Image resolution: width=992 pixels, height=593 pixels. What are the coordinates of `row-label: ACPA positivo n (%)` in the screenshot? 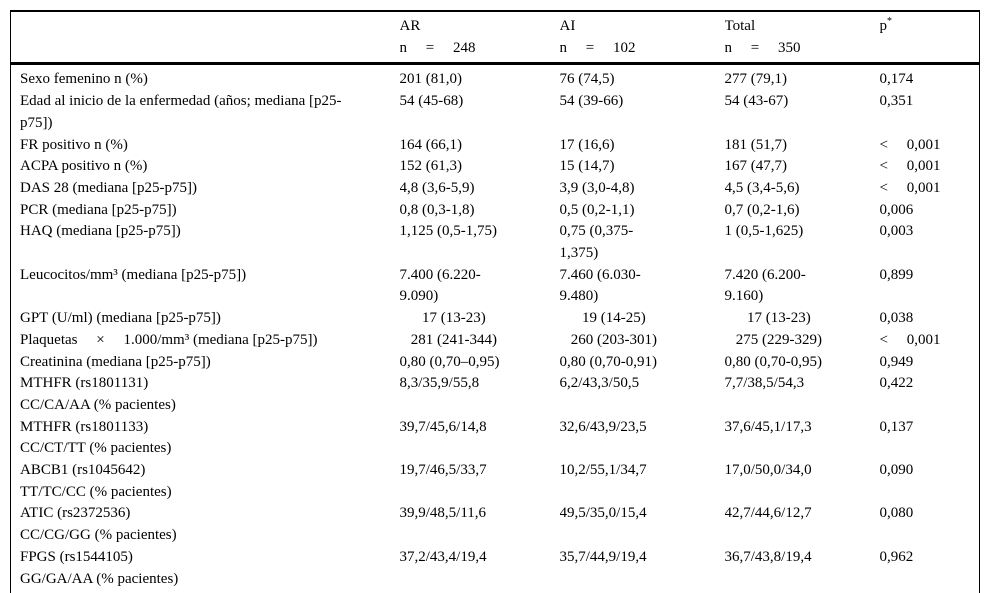 It's located at (84, 166).